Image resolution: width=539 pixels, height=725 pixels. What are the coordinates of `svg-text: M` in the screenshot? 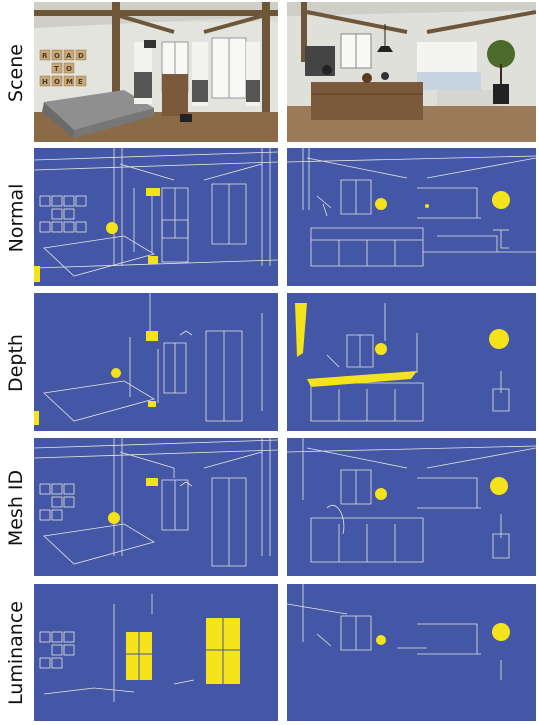 It's located at (69, 82).